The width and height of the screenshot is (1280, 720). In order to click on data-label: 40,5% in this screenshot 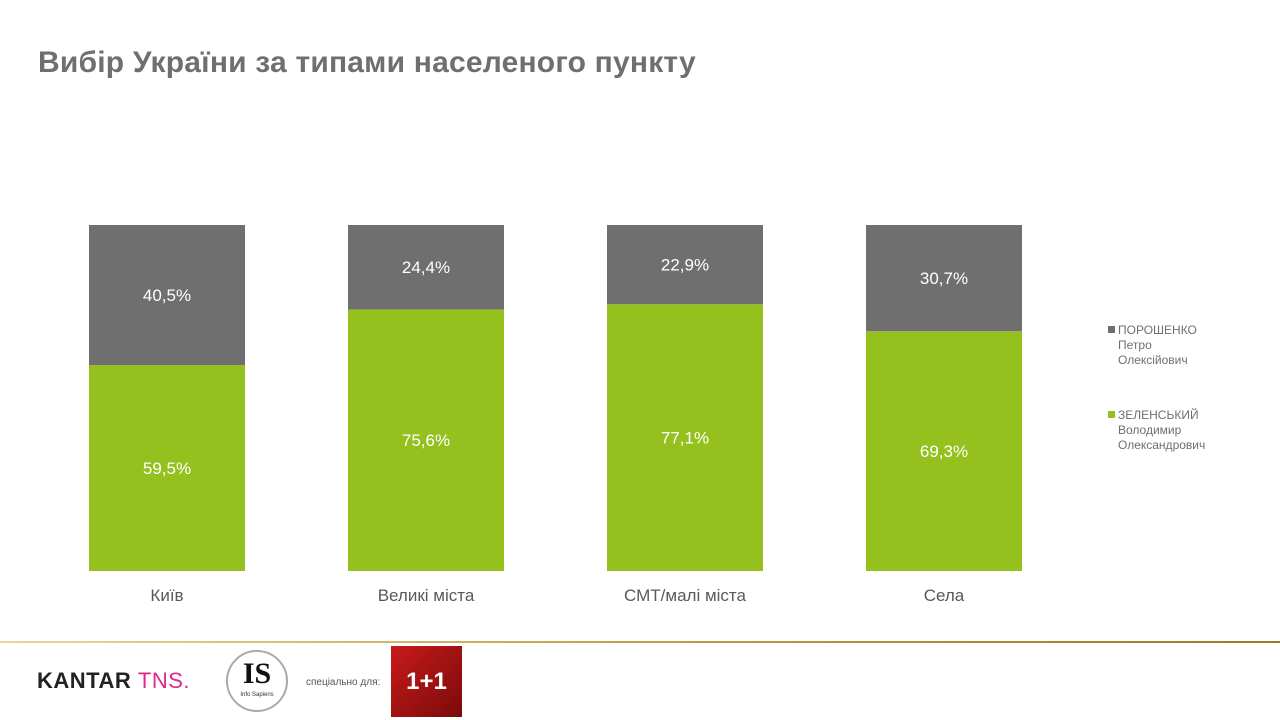, I will do `click(167, 295)`.